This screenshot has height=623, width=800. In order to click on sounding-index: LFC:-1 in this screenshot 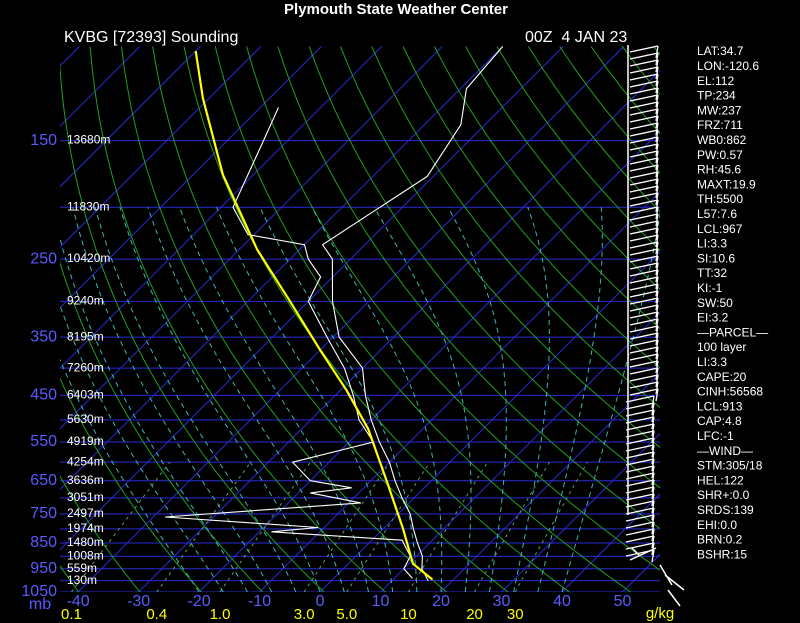, I will do `click(715, 436)`.